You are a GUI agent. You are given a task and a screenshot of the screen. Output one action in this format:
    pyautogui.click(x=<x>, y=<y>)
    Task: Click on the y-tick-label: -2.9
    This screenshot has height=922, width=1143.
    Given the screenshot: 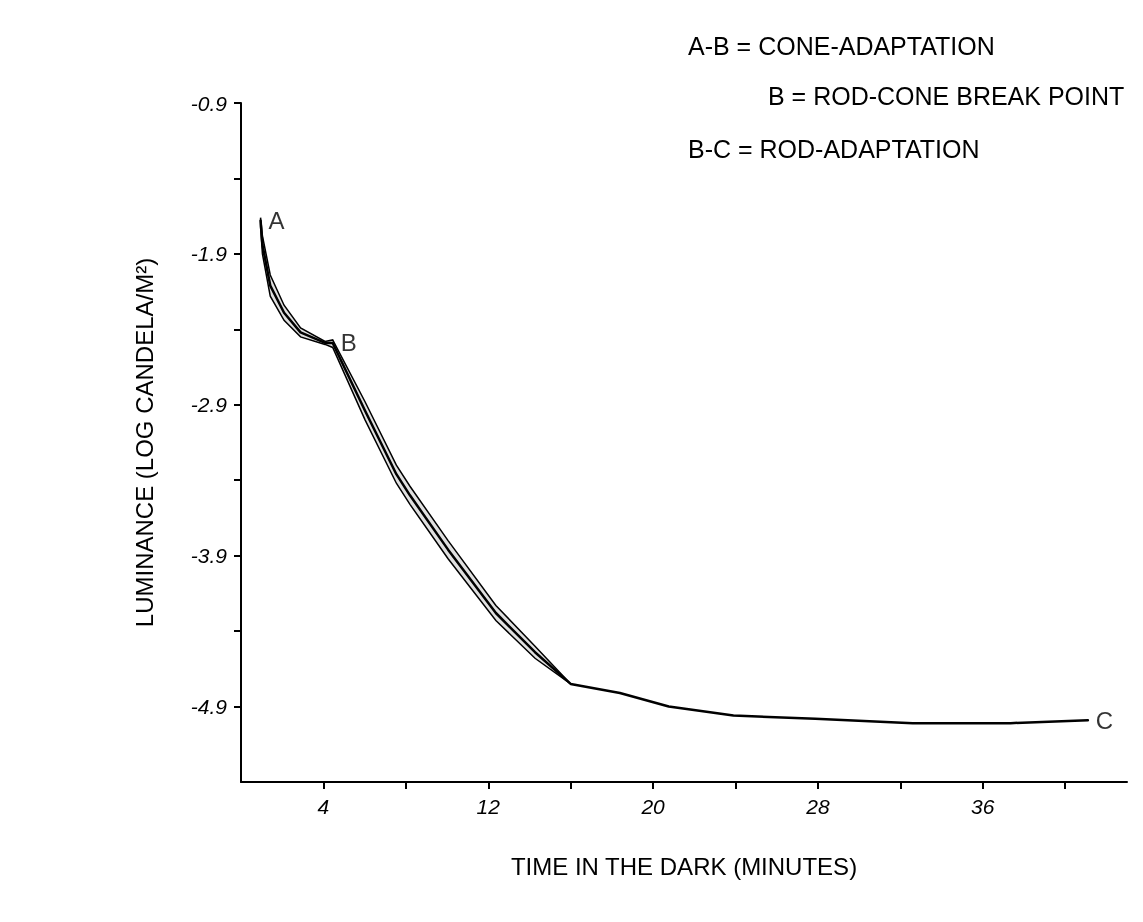 What is the action you would take?
    pyautogui.click(x=209, y=405)
    